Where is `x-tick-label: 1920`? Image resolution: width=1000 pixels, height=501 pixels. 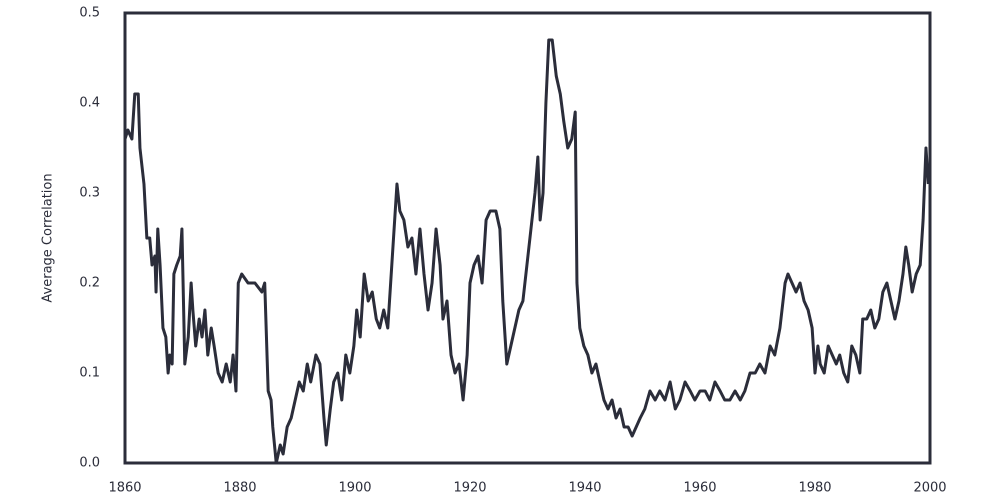 x-tick-label: 1920 is located at coordinates (469, 488).